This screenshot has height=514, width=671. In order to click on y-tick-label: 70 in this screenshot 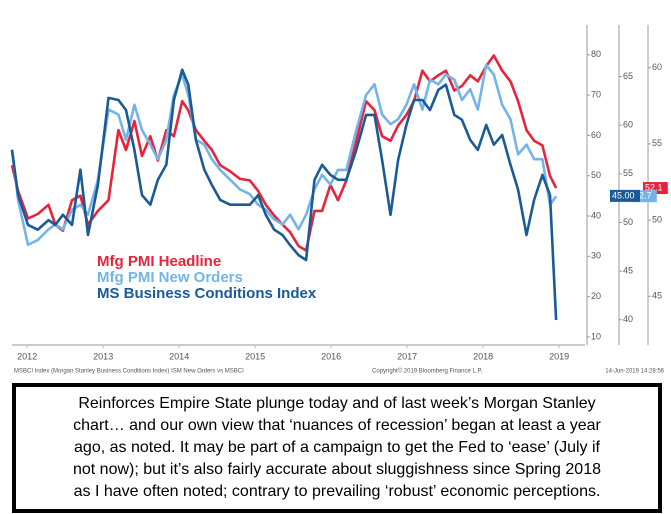, I will do `click(596, 95)`.